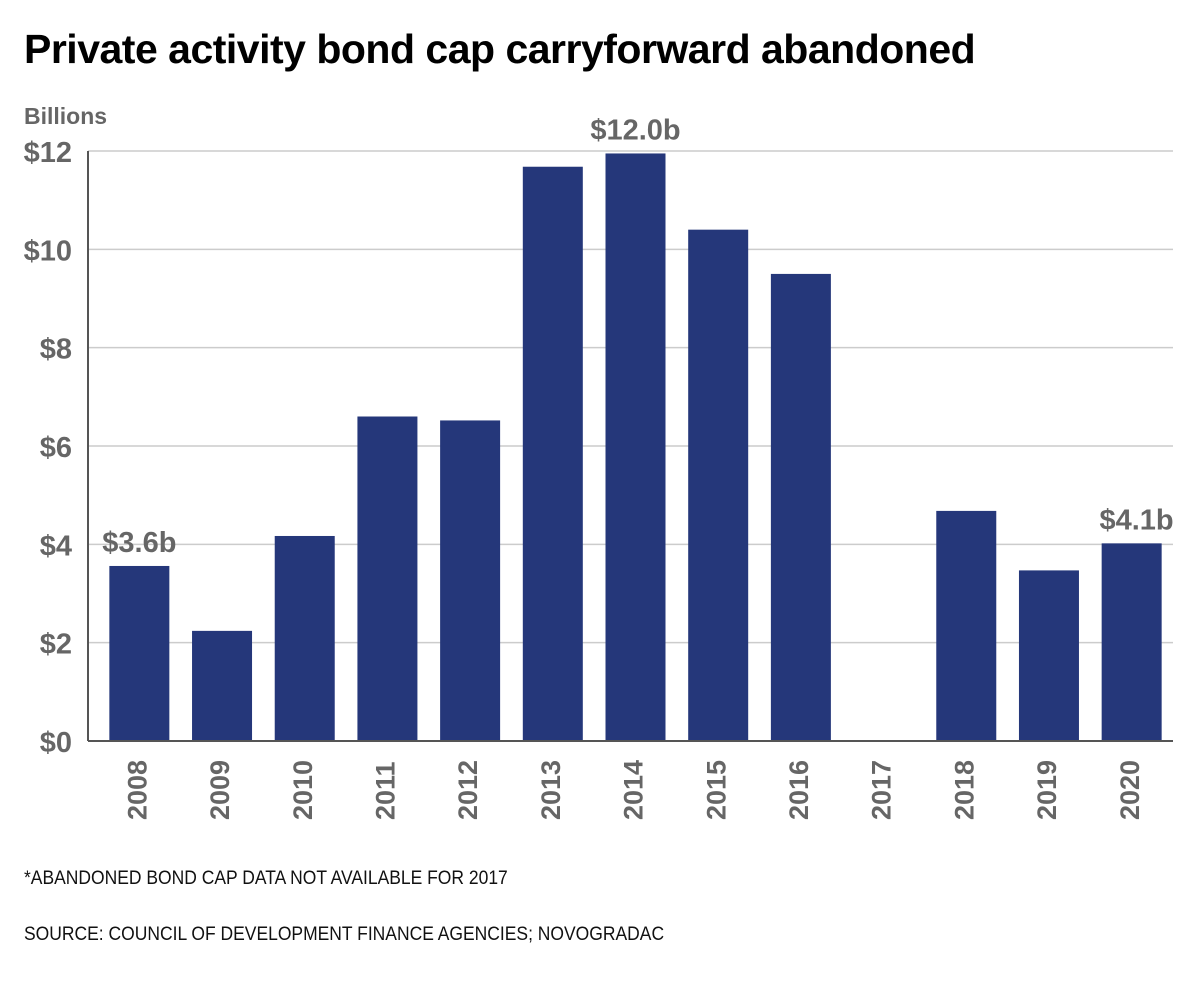 The height and width of the screenshot is (981, 1200). Describe the element at coordinates (1130, 790) in the screenshot. I see `x-tick-label: 2020` at that location.